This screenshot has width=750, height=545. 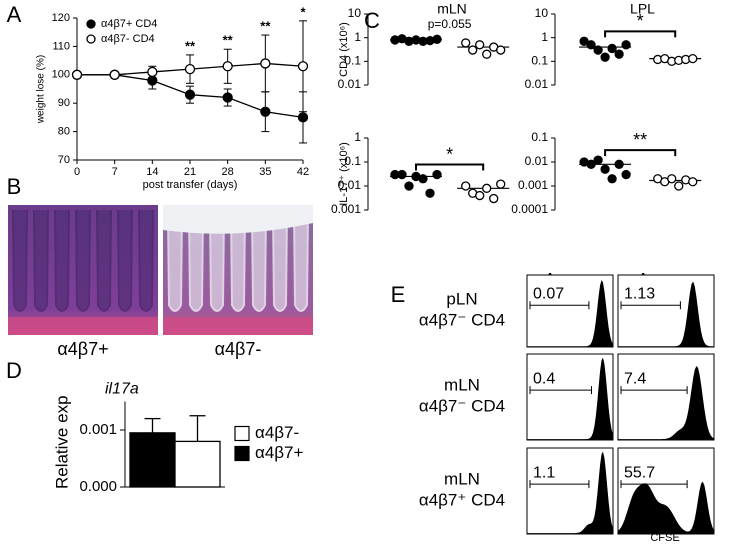 What do you see at coordinates (635, 378) in the screenshot?
I see `gate-value: 7.4` at bounding box center [635, 378].